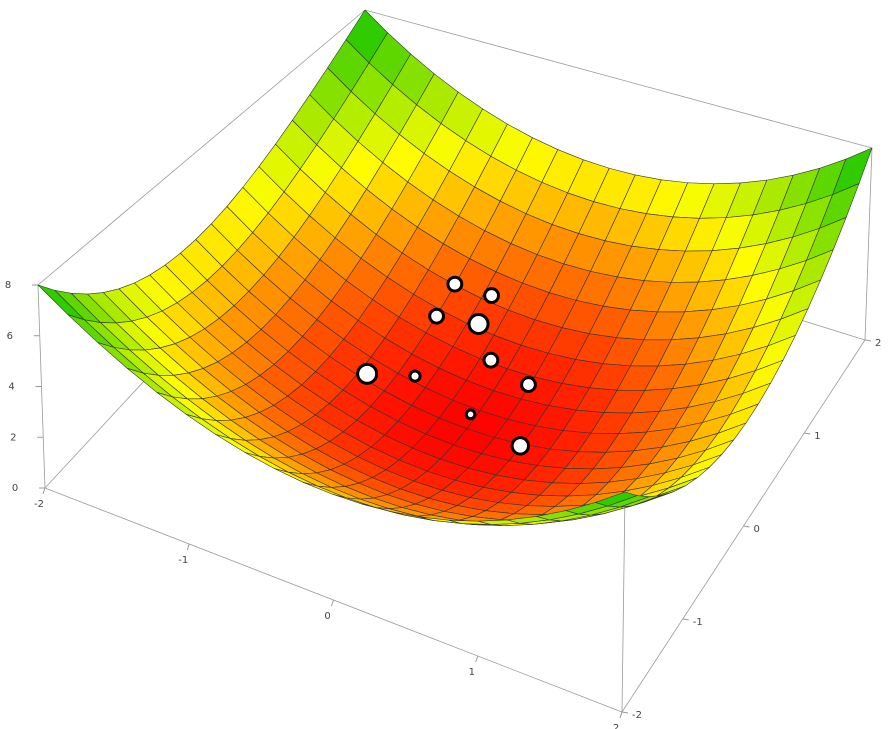  What do you see at coordinates (698, 622) in the screenshot?
I see `y-tick-label: -1` at bounding box center [698, 622].